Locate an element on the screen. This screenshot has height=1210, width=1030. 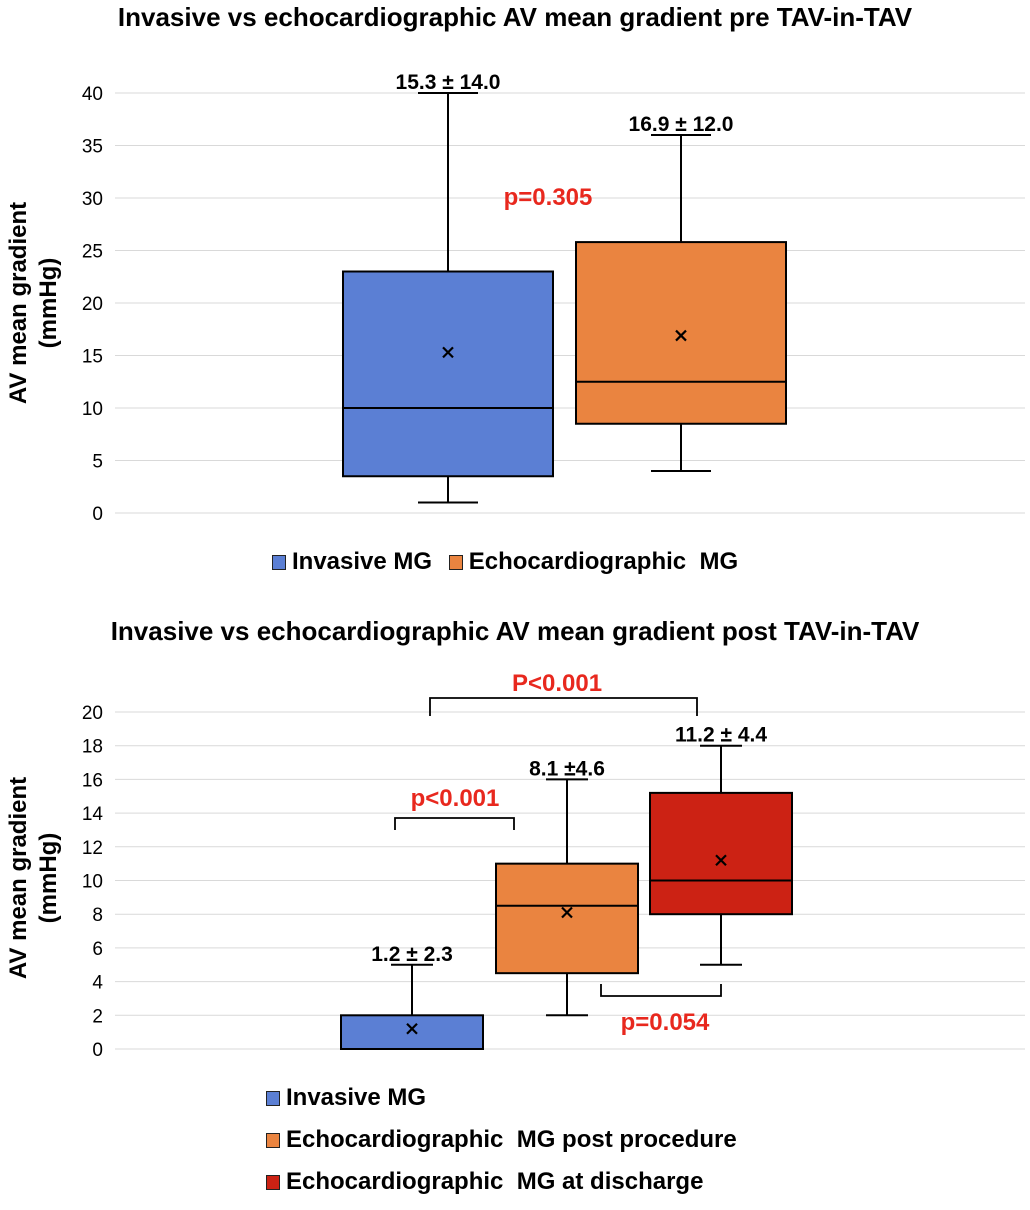
p-value-annotation: P<0.001 is located at coordinates (557, 683).